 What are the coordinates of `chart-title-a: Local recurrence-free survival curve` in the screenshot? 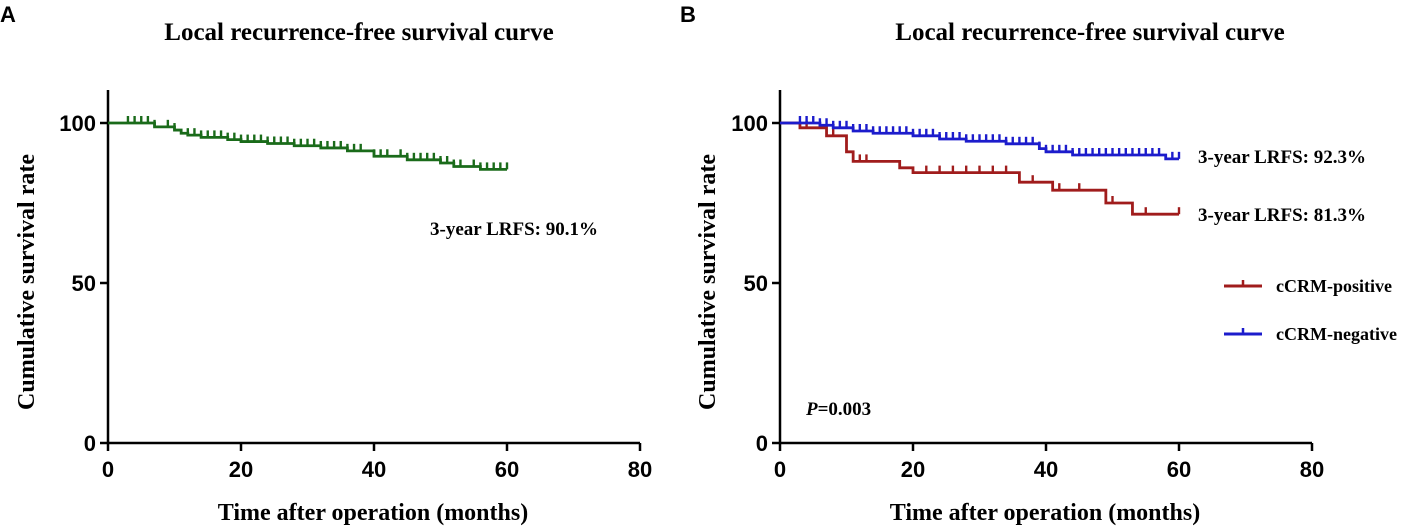 It's located at (358, 32).